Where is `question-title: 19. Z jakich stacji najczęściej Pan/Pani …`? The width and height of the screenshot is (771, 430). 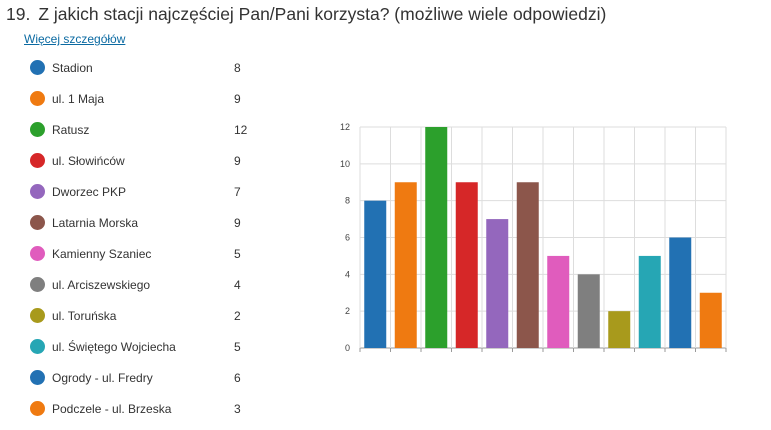
question-title: 19. Z jakich stacji najczęściej Pan/Pani … is located at coordinates (306, 14).